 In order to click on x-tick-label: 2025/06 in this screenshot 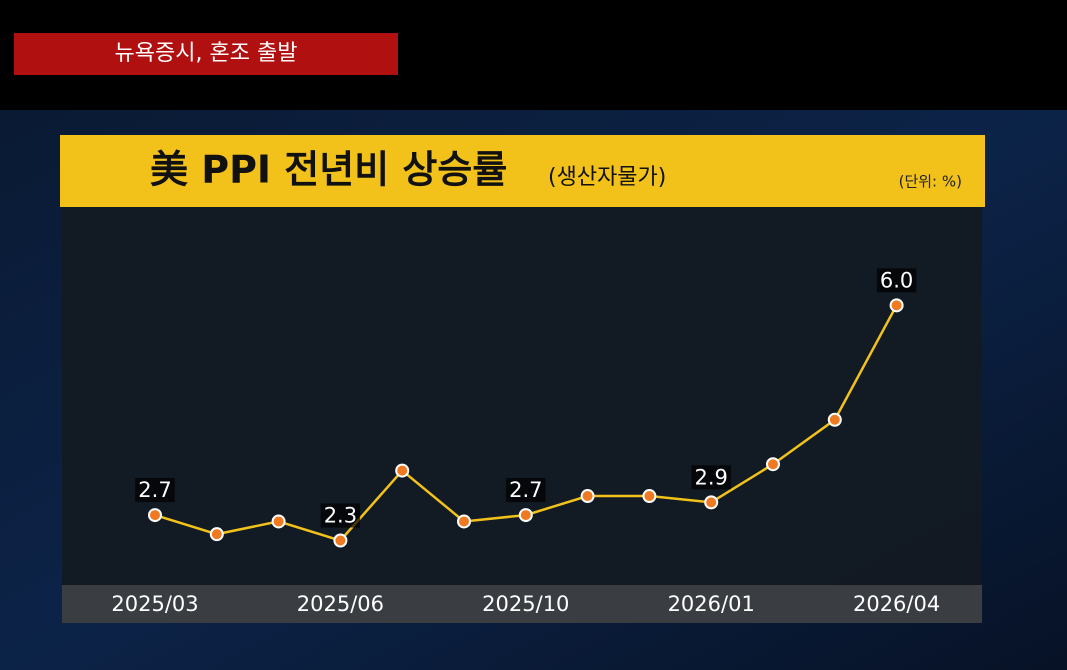, I will do `click(340, 604)`.